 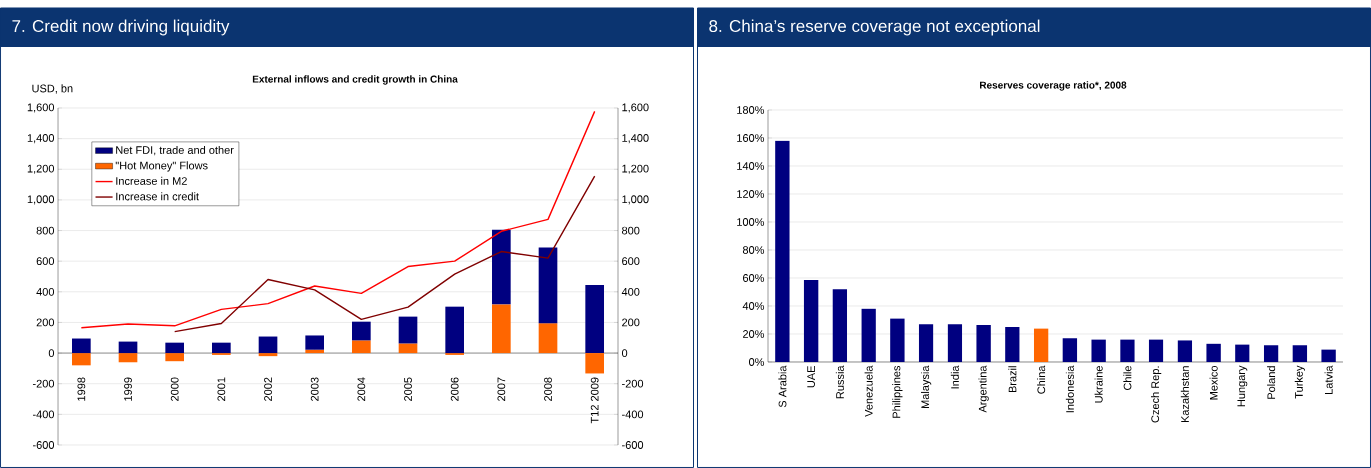 What do you see at coordinates (751, 166) in the screenshot?
I see `y-tick-label: 140%` at bounding box center [751, 166].